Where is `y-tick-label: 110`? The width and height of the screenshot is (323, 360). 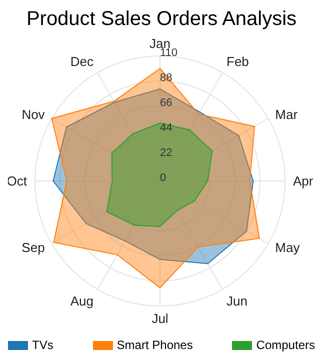 y-tick-label: 110 is located at coordinates (169, 53).